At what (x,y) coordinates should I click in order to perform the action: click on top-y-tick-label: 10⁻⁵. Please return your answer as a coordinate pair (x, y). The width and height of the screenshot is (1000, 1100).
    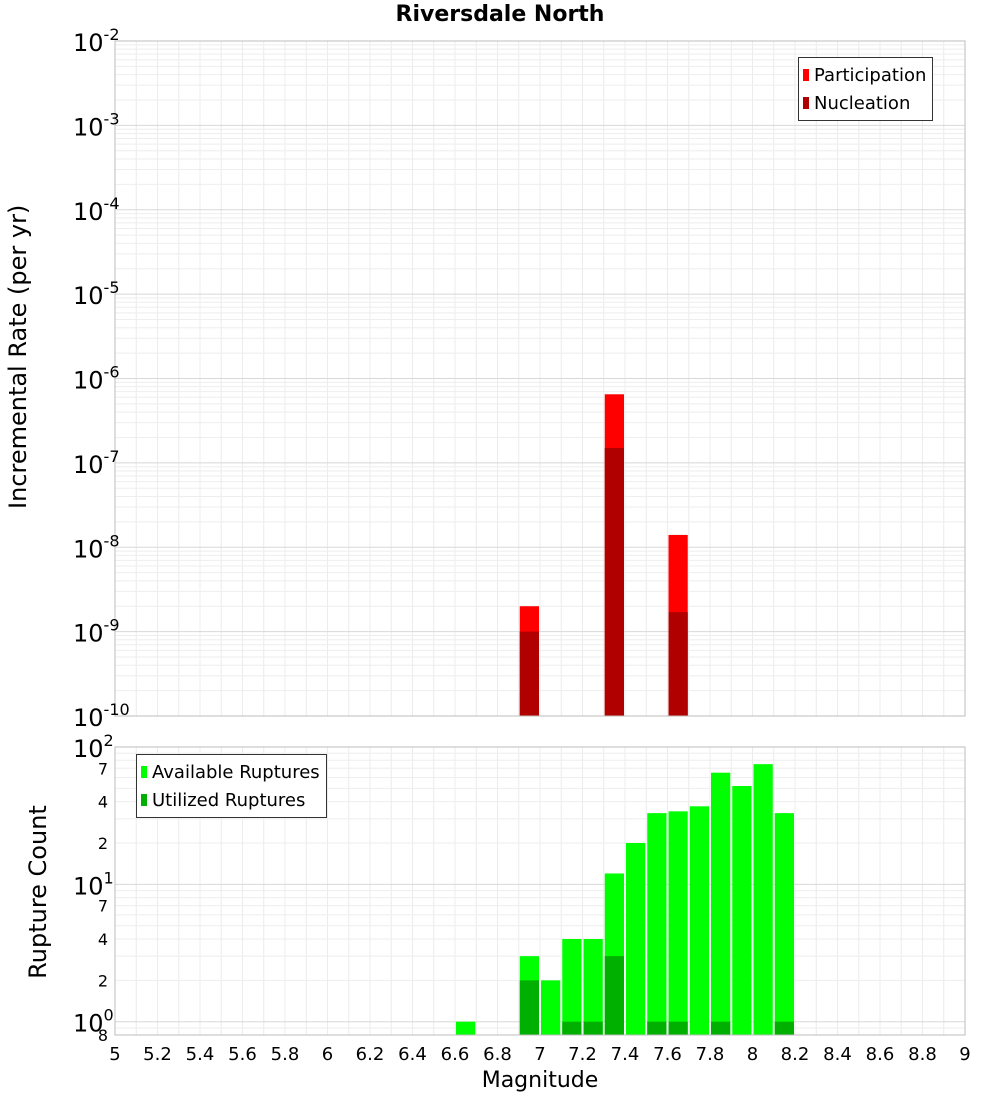
    Looking at the image, I should click on (96, 294).